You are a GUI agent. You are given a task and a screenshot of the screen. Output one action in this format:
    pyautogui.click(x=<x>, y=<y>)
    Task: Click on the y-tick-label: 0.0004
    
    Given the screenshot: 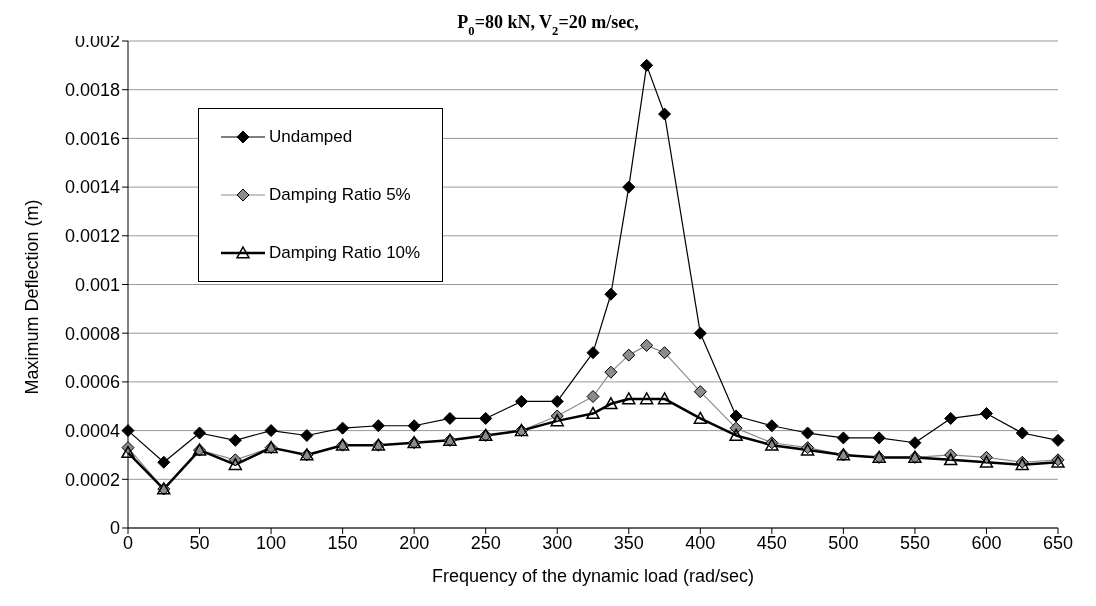 What is the action you would take?
    pyautogui.click(x=92, y=430)
    